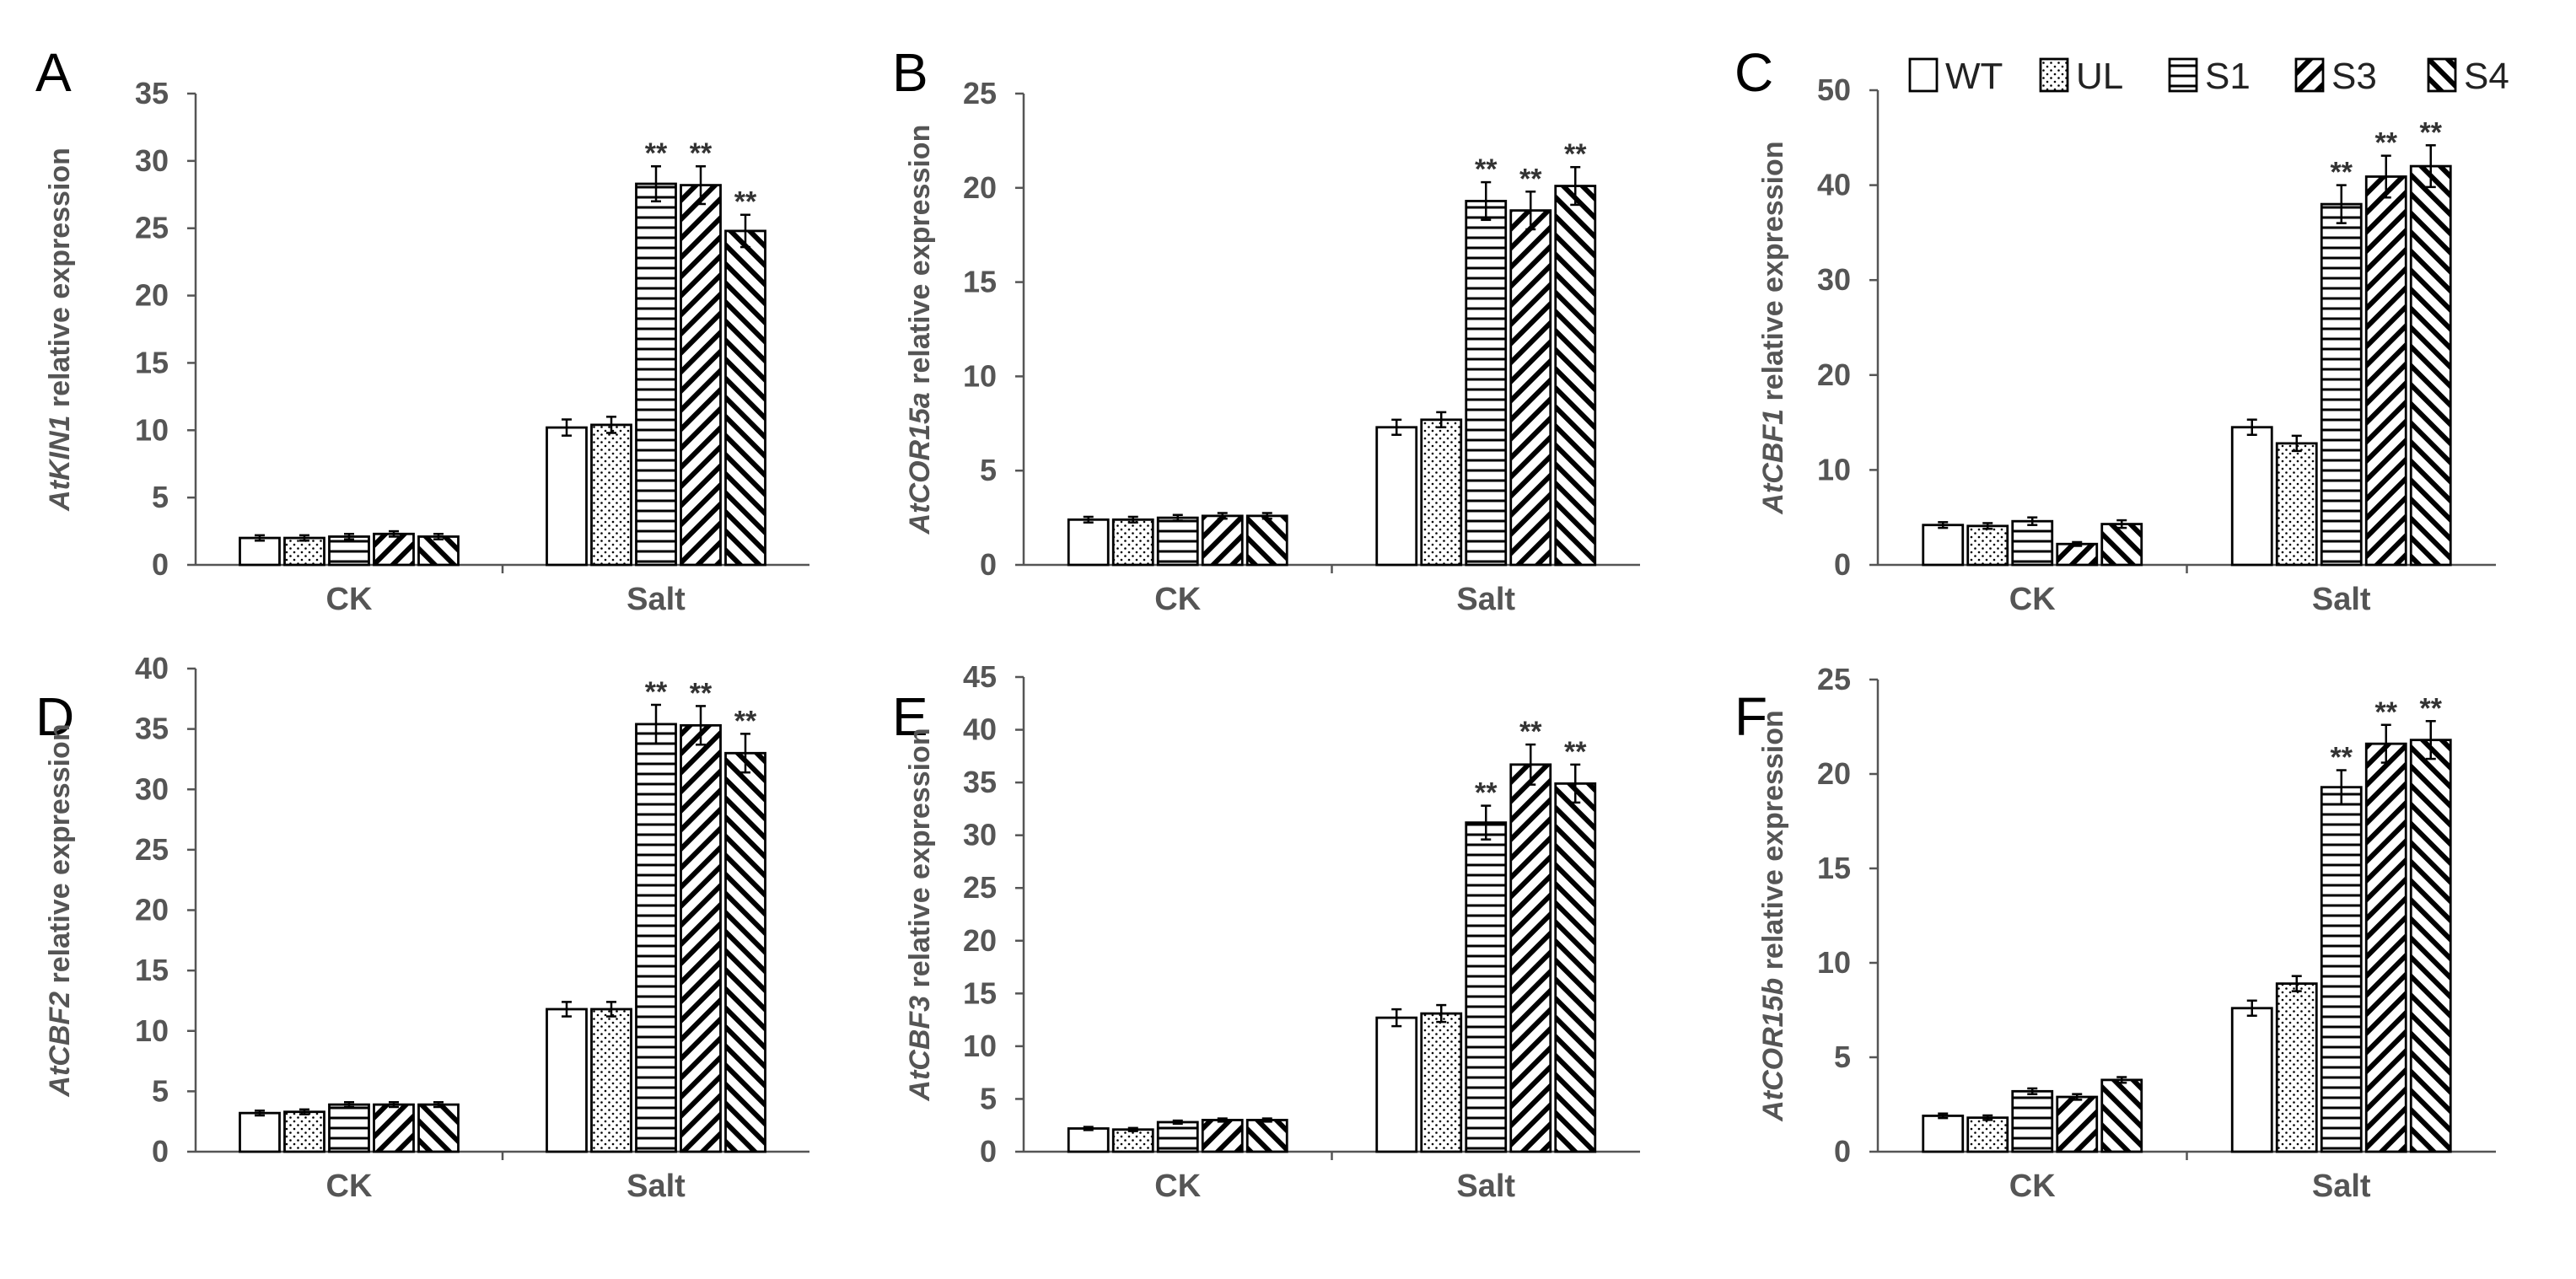 The image size is (2576, 1279). What do you see at coordinates (910, 72) in the screenshot?
I see `panel-letter: B` at bounding box center [910, 72].